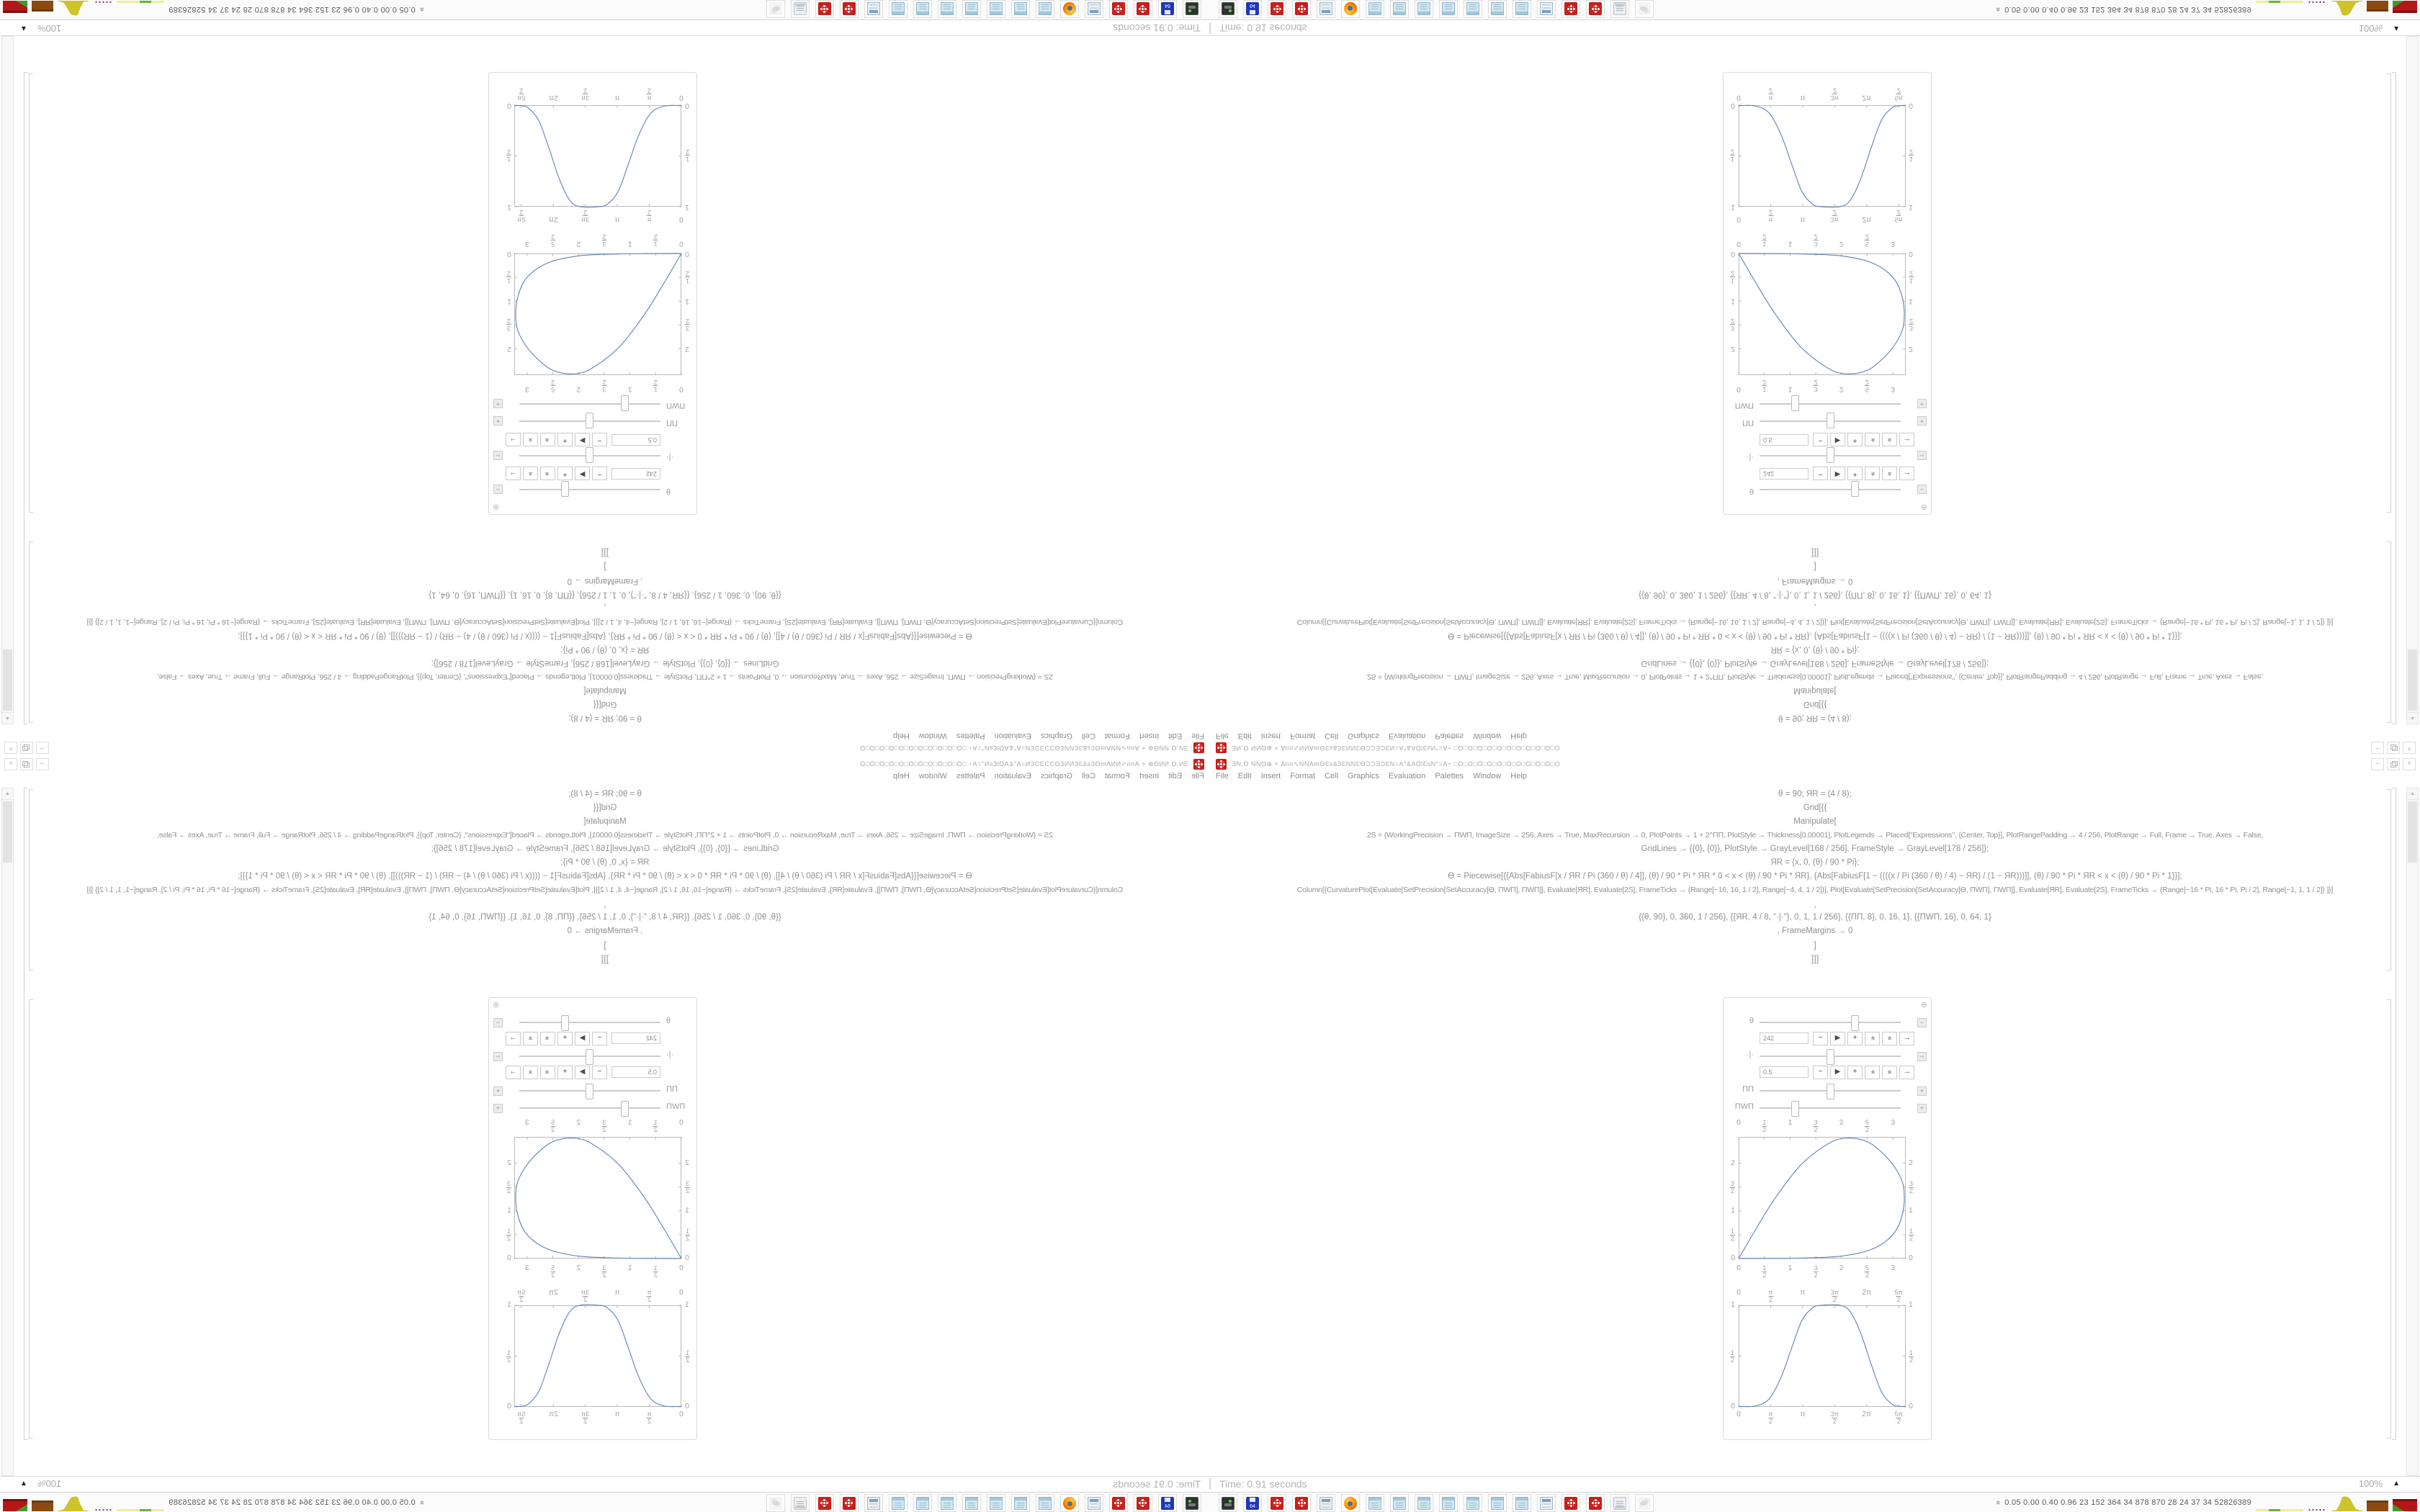 This screenshot has height=1512, width=2420. I want to click on animator-value-field: 0.5, so click(1785, 1072).